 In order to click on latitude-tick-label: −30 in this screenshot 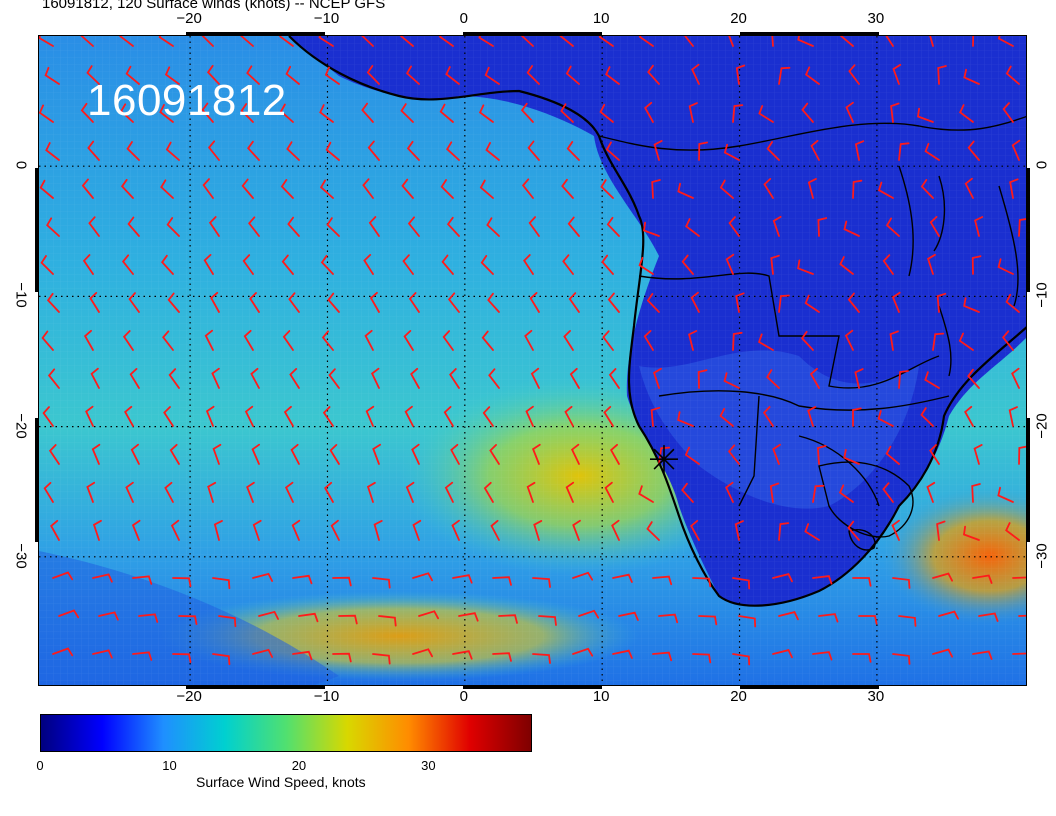, I will do `click(21, 556)`.